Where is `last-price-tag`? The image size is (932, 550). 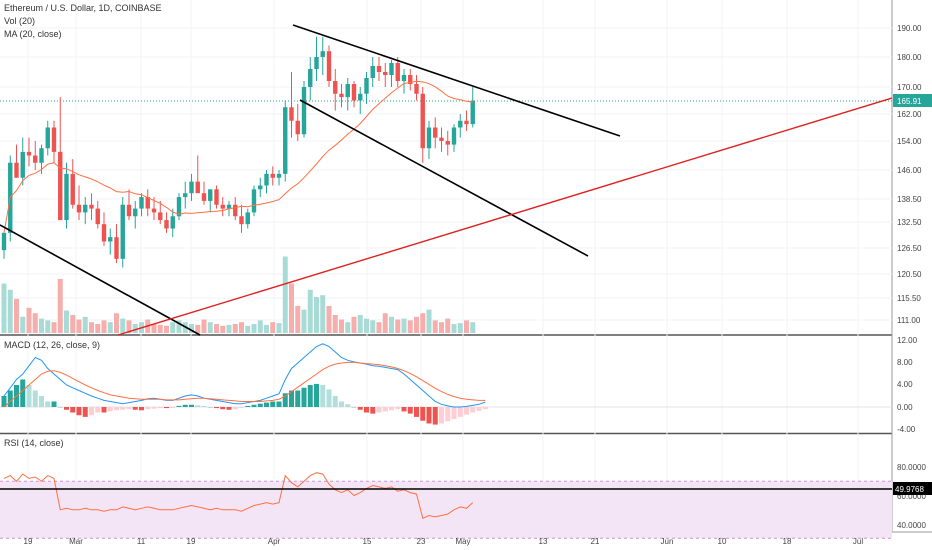
last-price-tag is located at coordinates (912, 100).